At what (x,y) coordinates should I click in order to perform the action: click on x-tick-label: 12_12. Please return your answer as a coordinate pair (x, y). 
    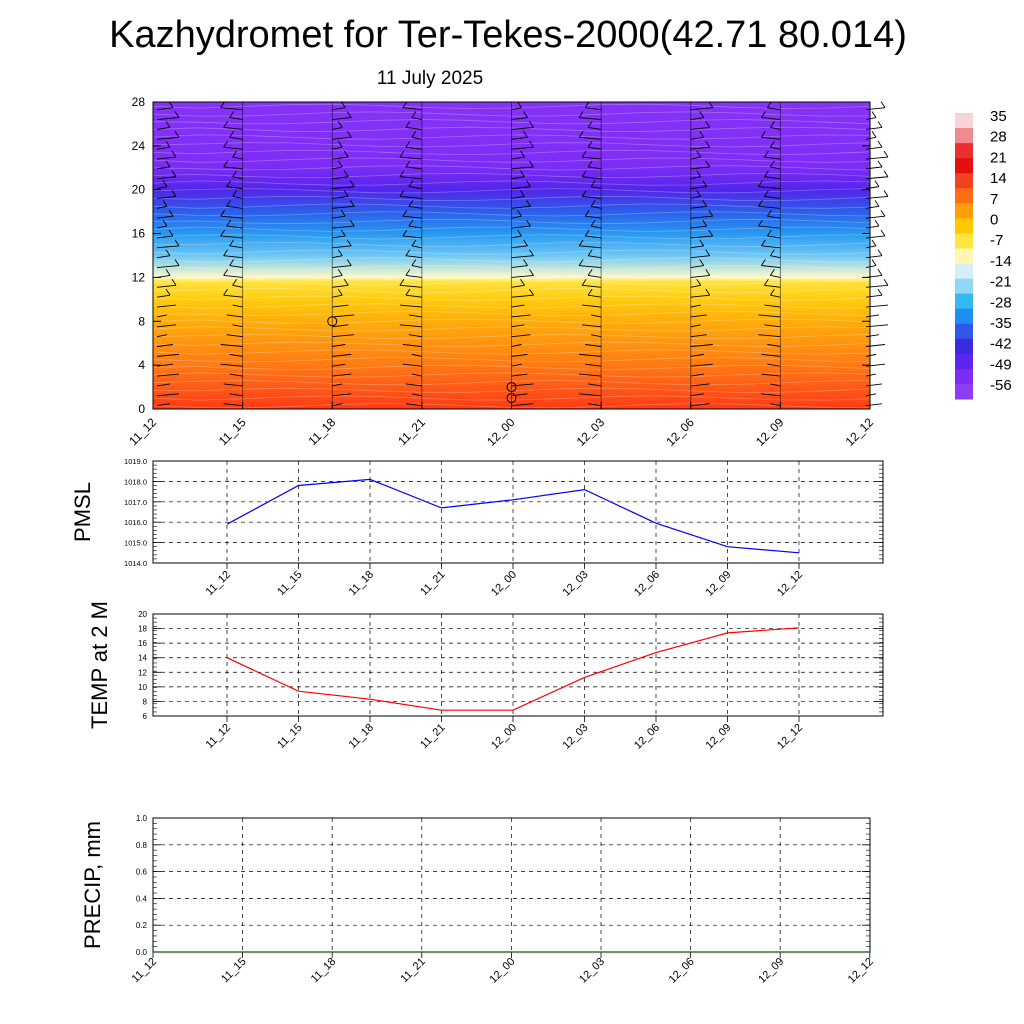
    Looking at the image, I should click on (860, 432).